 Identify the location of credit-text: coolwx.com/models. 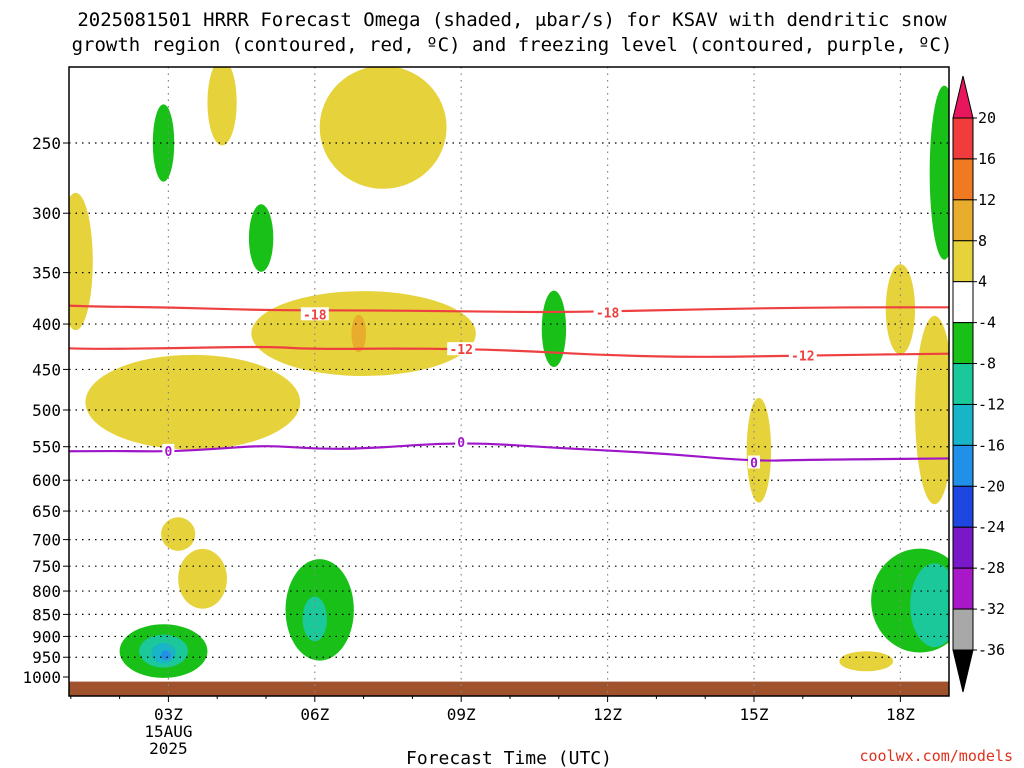
(936, 756).